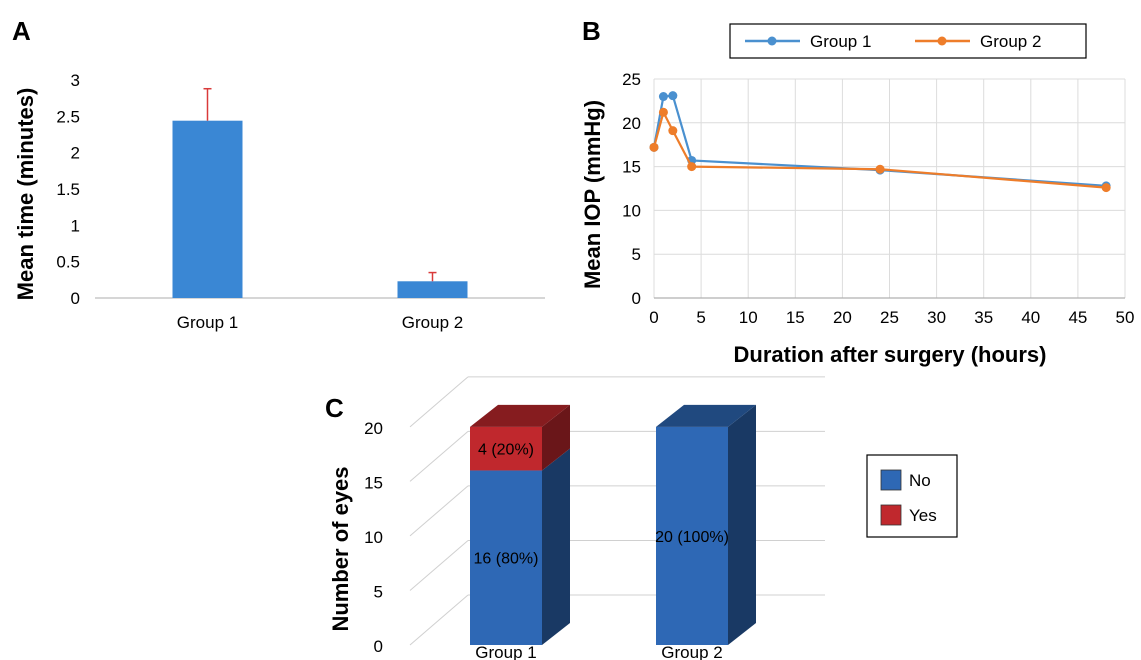 Image resolution: width=1141 pixels, height=660 pixels. I want to click on y-tick-label: 2.5, so click(68, 116).